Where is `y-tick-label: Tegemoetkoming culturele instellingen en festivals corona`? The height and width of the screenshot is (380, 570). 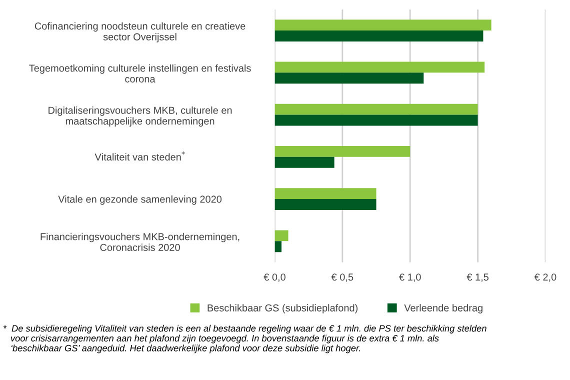 y-tick-label: Tegemoetkoming culturele instellingen en festivals corona is located at coordinates (140, 73).